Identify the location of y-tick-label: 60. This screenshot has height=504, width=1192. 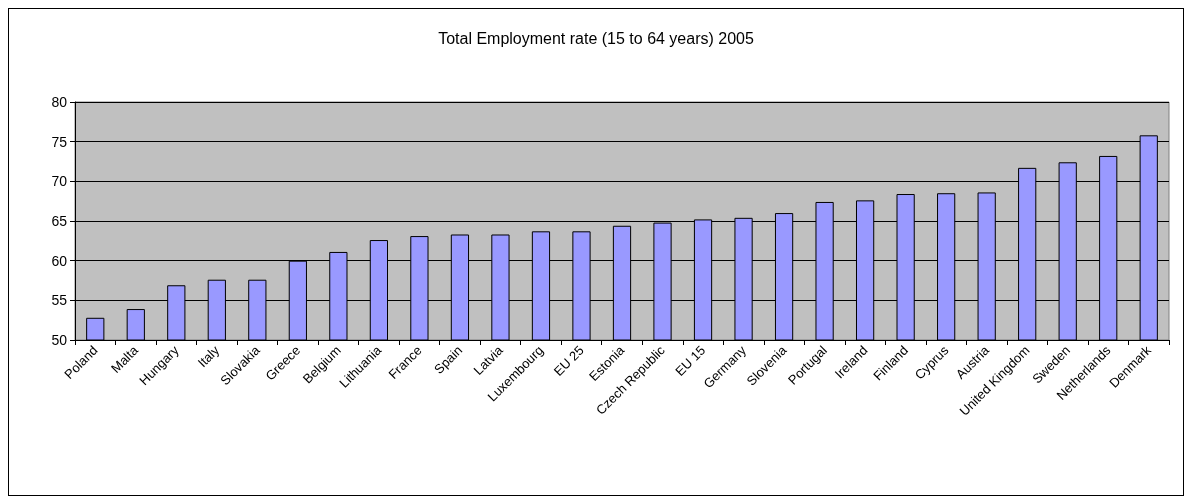
(59, 260).